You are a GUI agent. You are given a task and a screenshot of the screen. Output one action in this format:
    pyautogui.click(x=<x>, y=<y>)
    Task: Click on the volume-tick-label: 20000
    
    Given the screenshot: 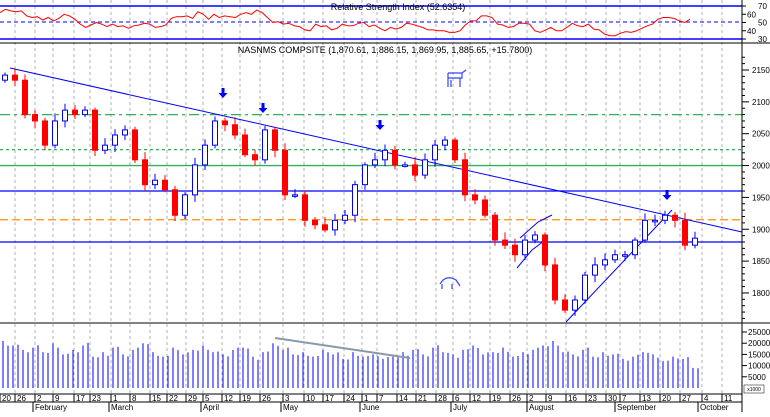 What is the action you would take?
    pyautogui.click(x=759, y=343)
    